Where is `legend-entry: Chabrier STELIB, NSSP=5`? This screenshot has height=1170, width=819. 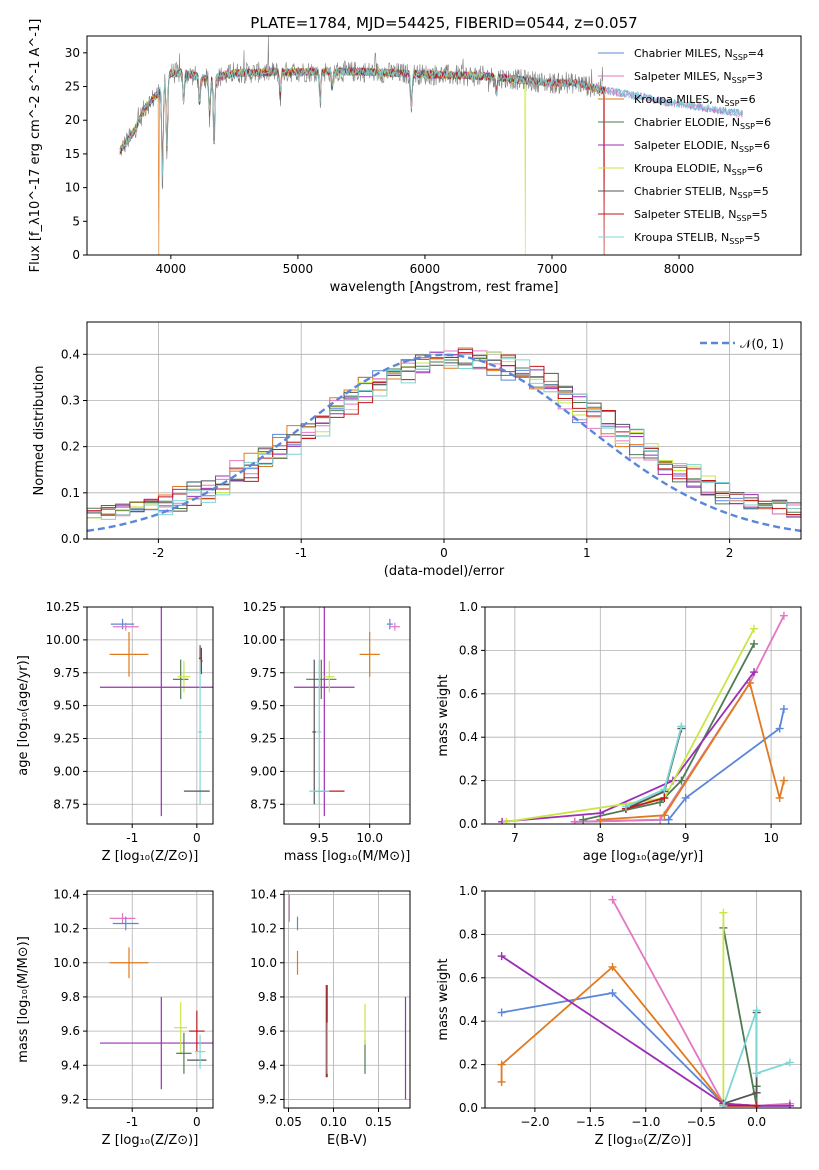
legend-entry: Chabrier STELIB, NSSP=5 is located at coordinates (701, 192).